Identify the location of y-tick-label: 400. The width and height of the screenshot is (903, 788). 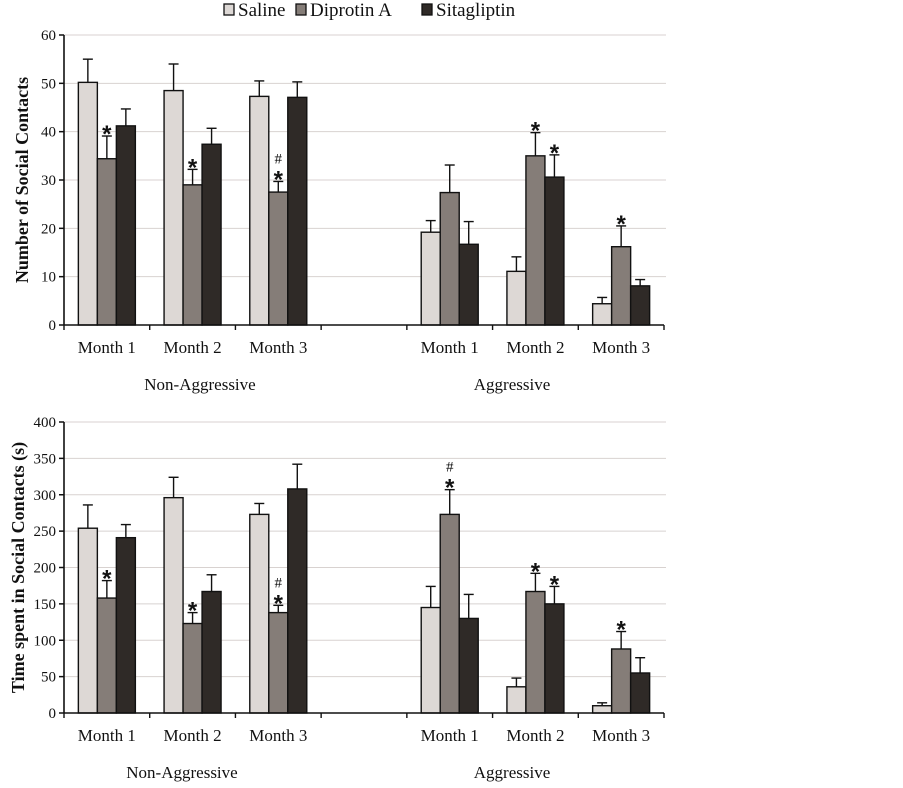
(45, 423).